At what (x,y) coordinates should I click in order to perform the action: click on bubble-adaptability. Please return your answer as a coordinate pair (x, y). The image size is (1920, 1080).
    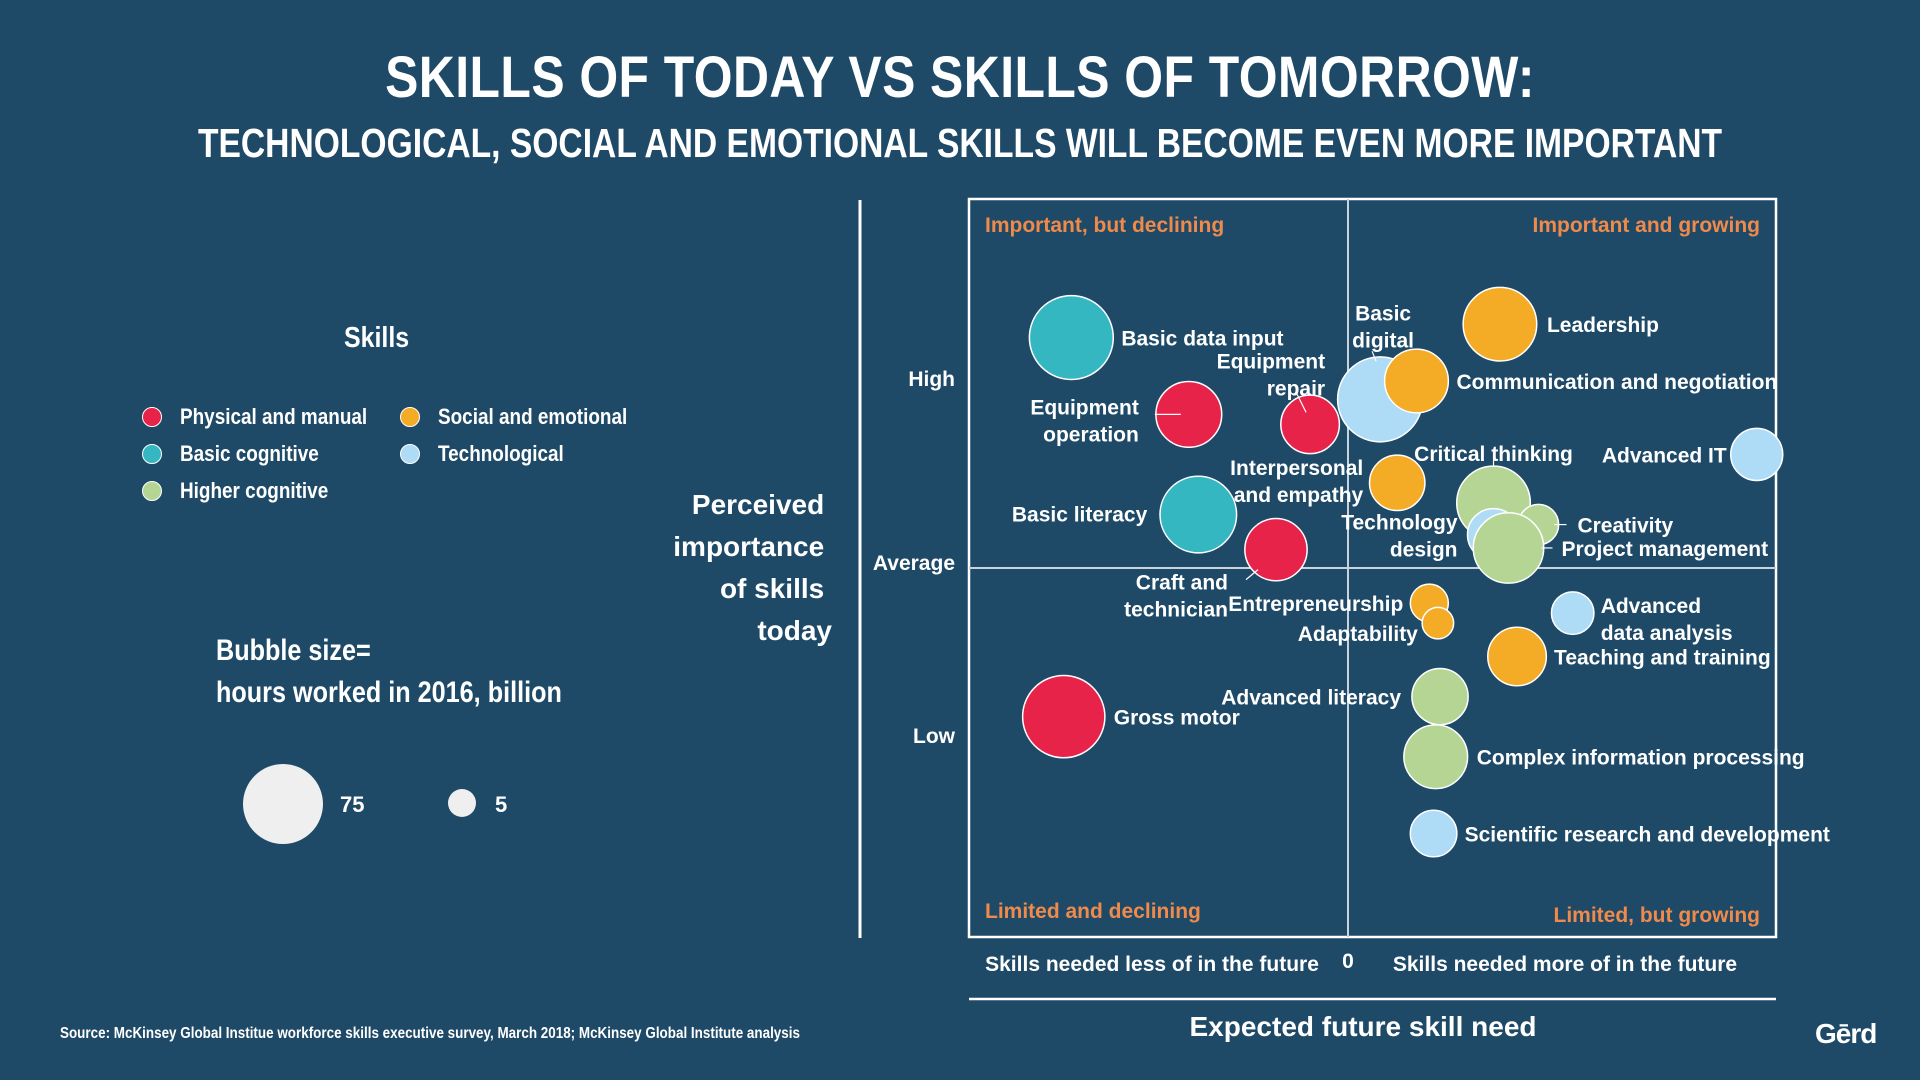
    Looking at the image, I should click on (1438, 623).